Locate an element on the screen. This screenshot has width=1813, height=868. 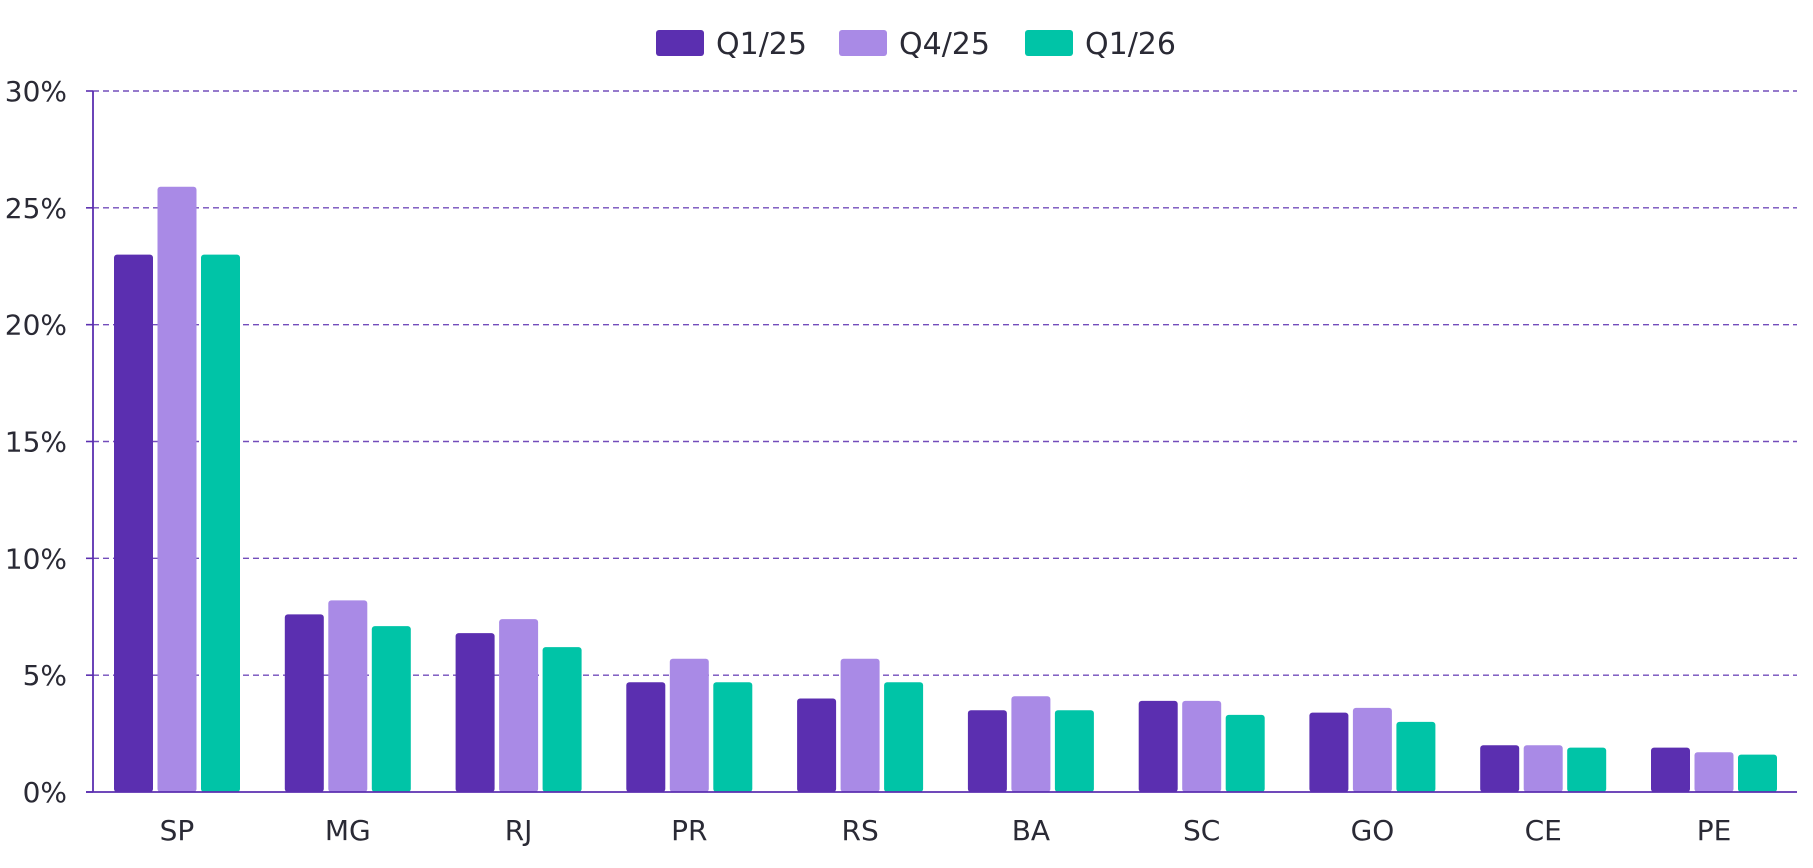
legend-label: Q4/25 is located at coordinates (944, 44).